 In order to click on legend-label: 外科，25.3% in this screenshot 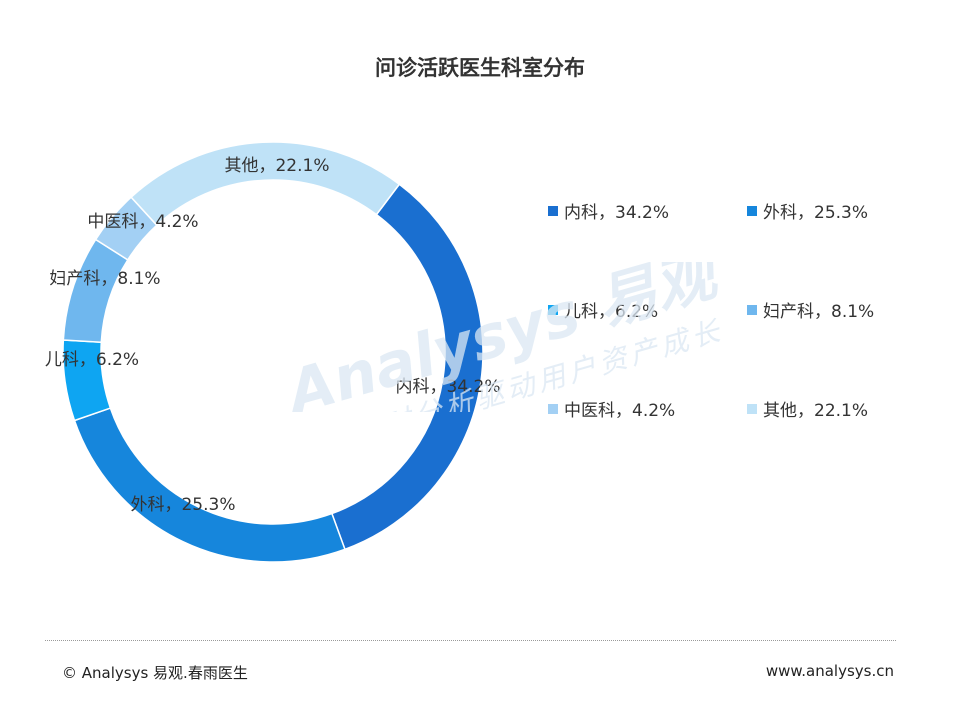, I will do `click(816, 213)`.